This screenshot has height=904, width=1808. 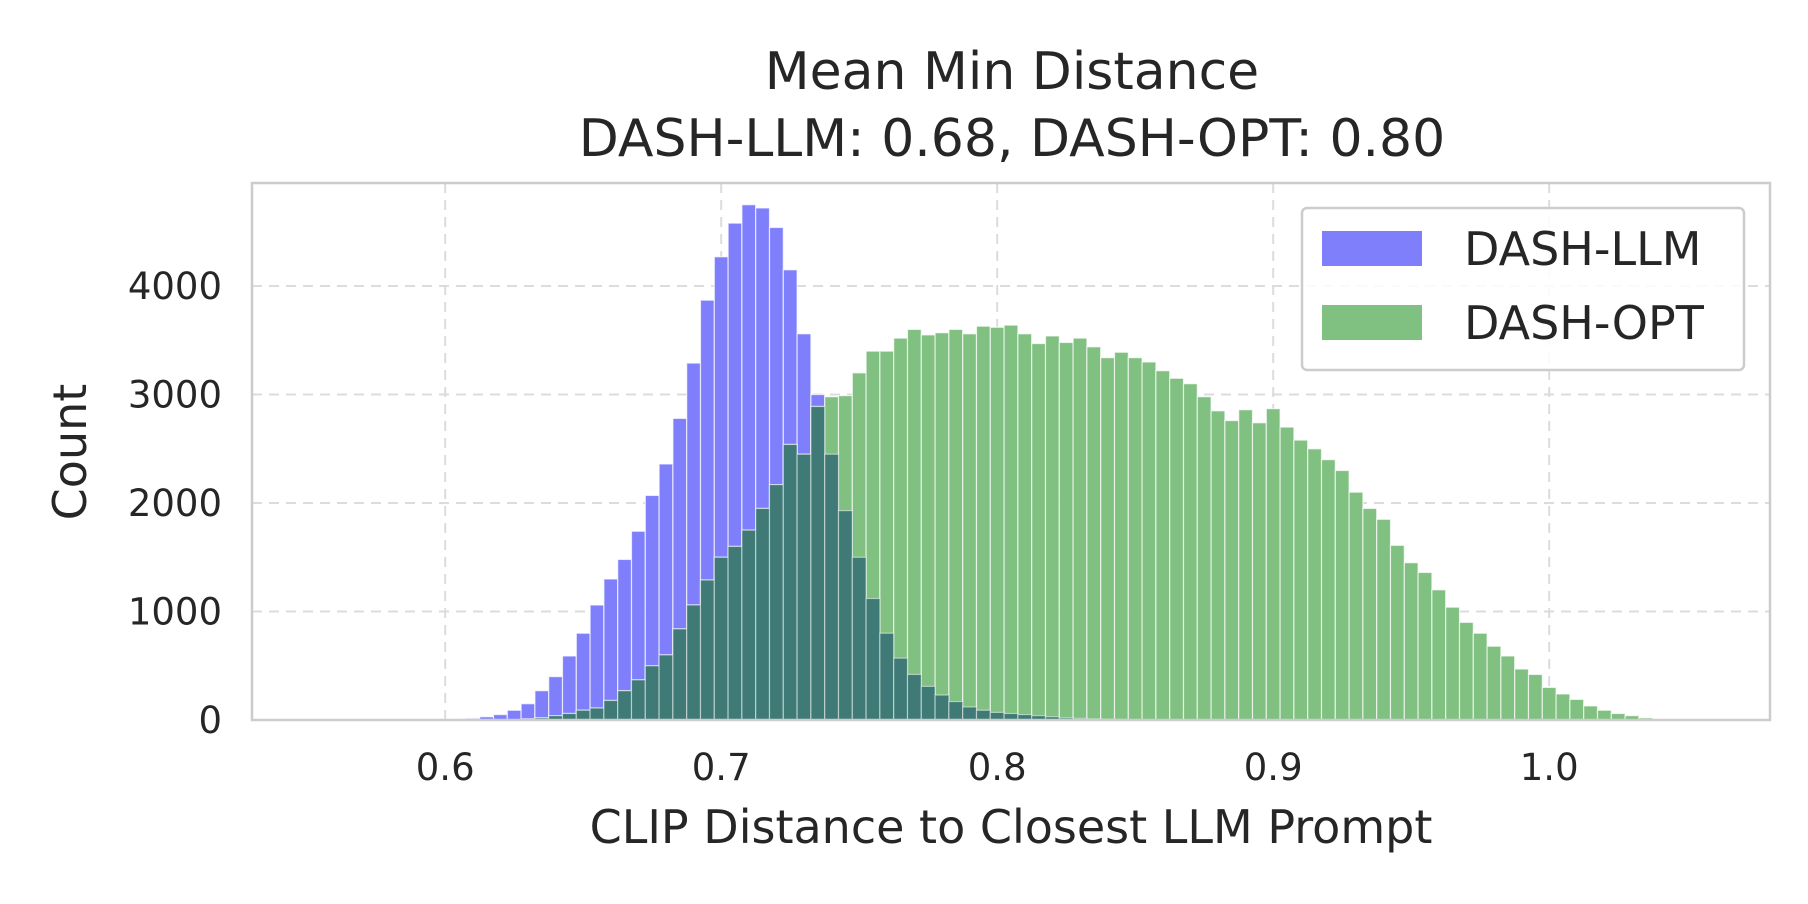 I want to click on series-overlap-bars, so click(x=845, y=563).